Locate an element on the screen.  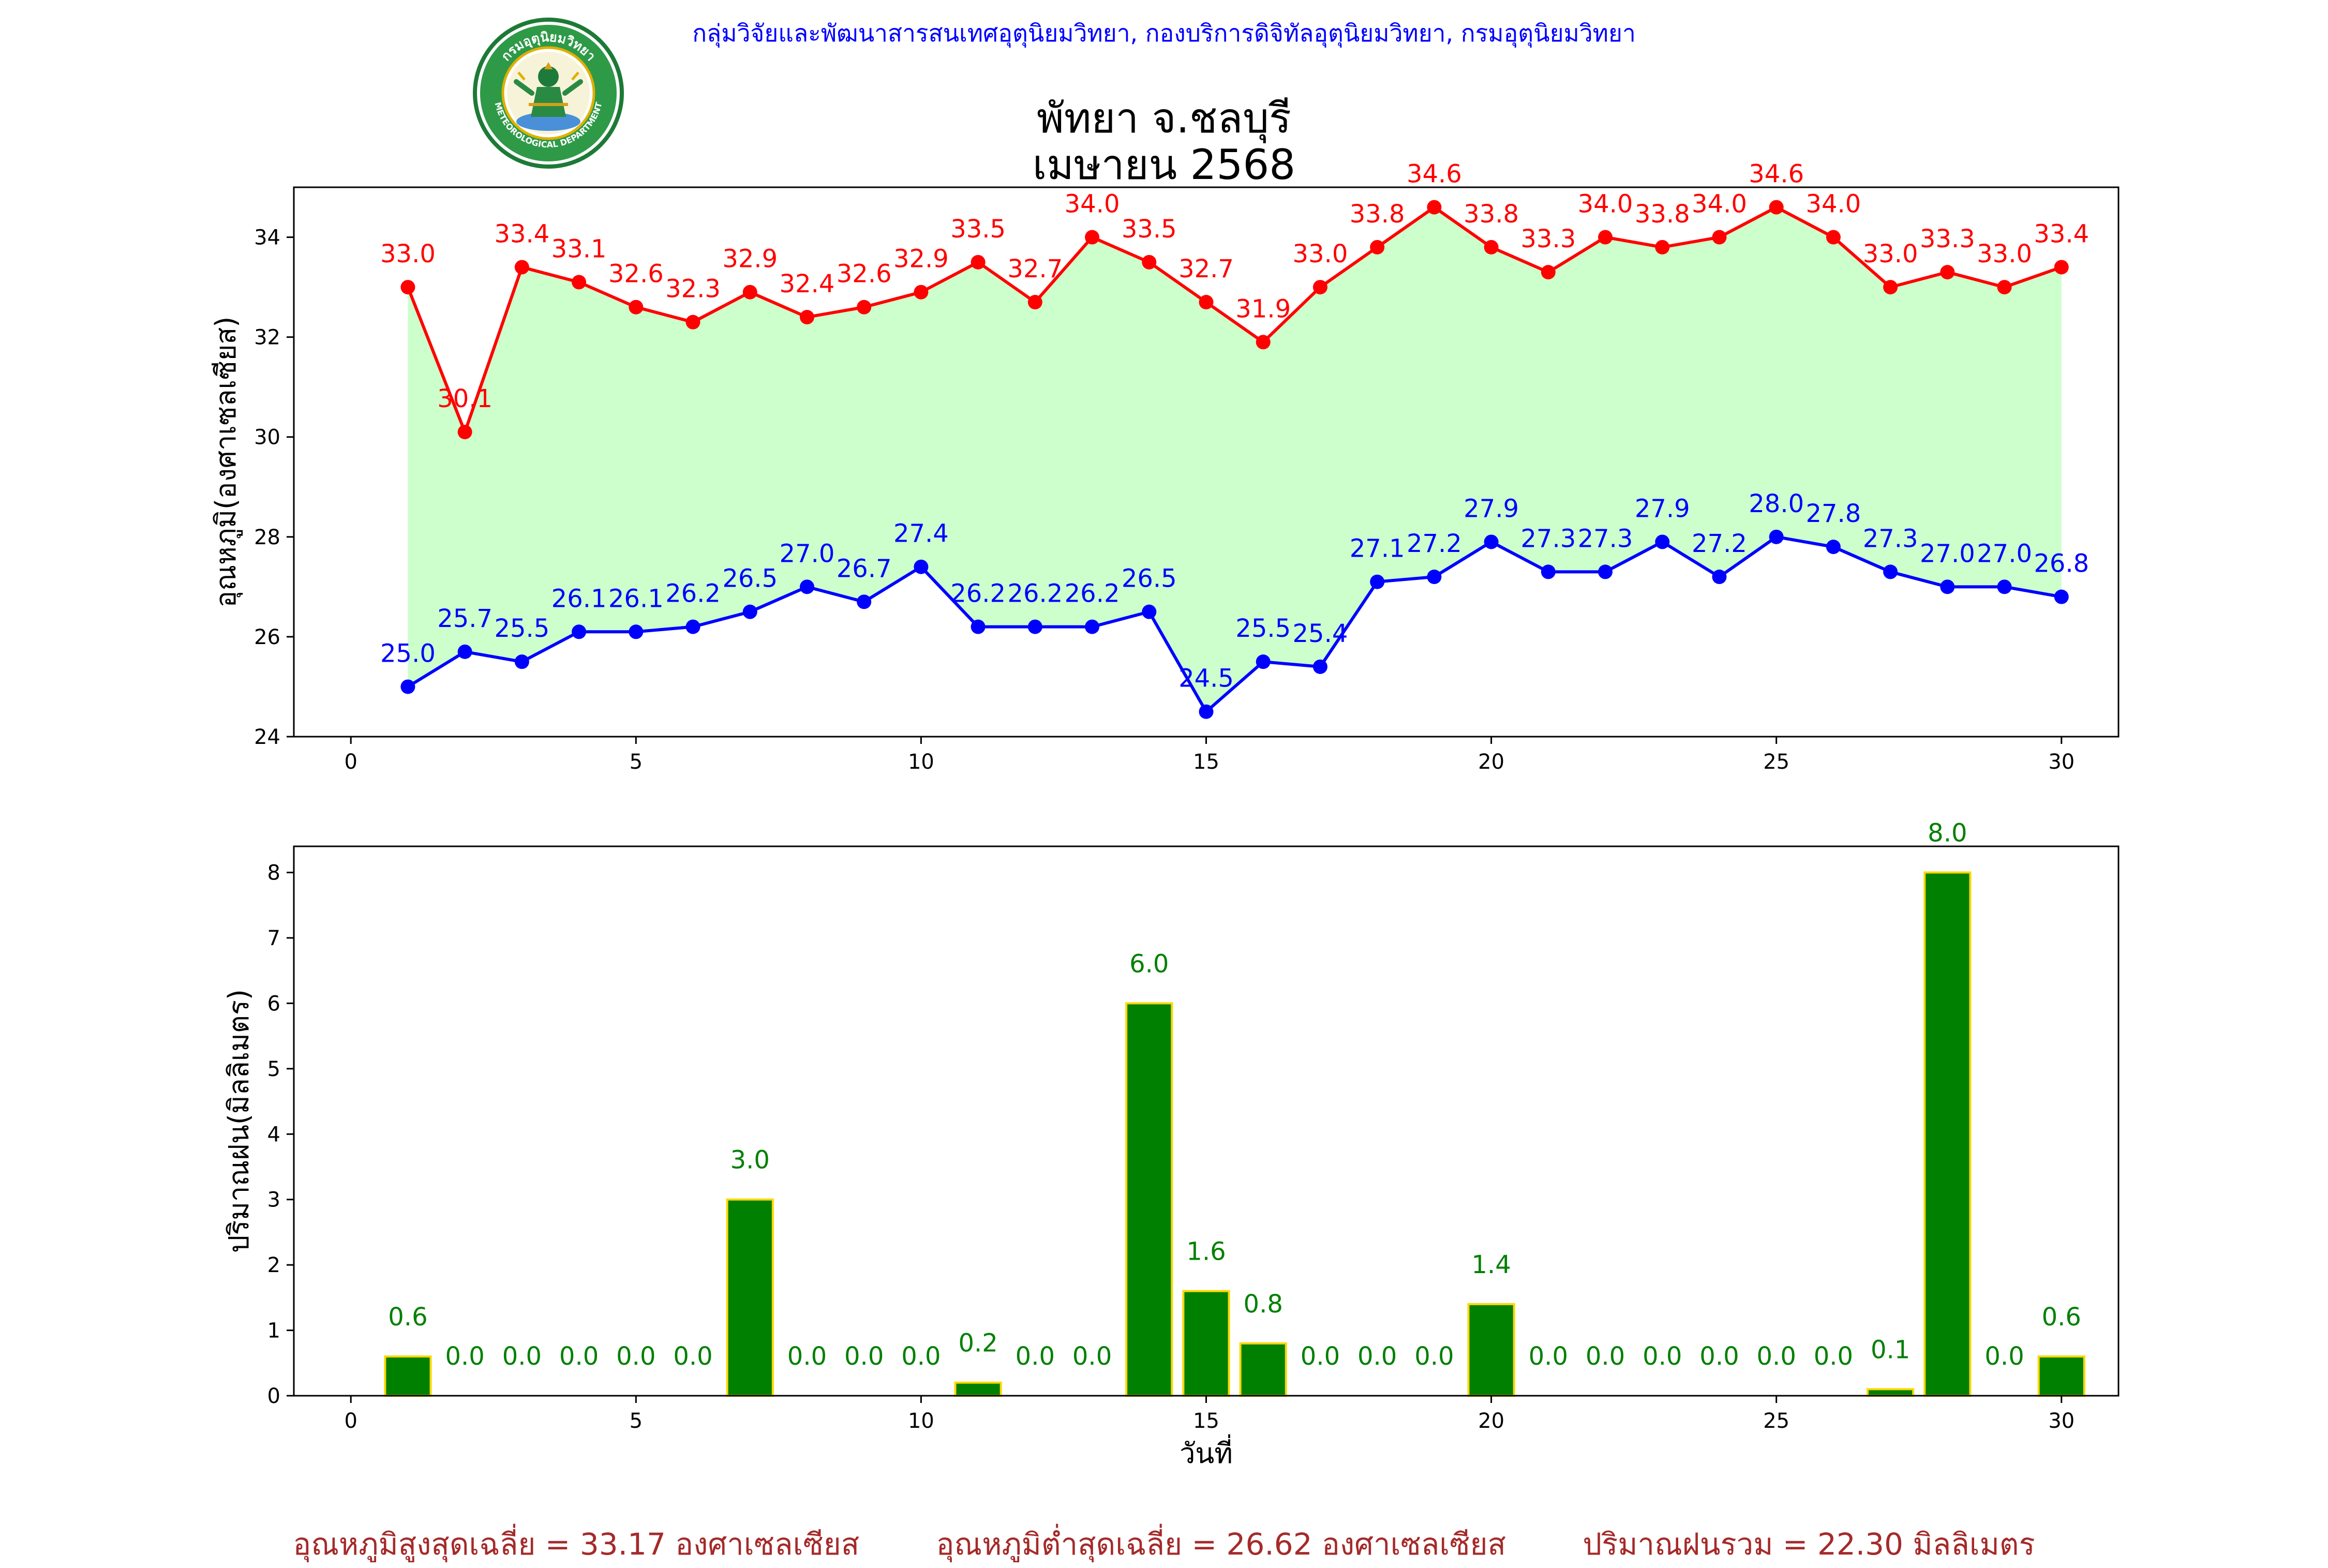
temp-min-value-label: 25.4 is located at coordinates (1320, 633).